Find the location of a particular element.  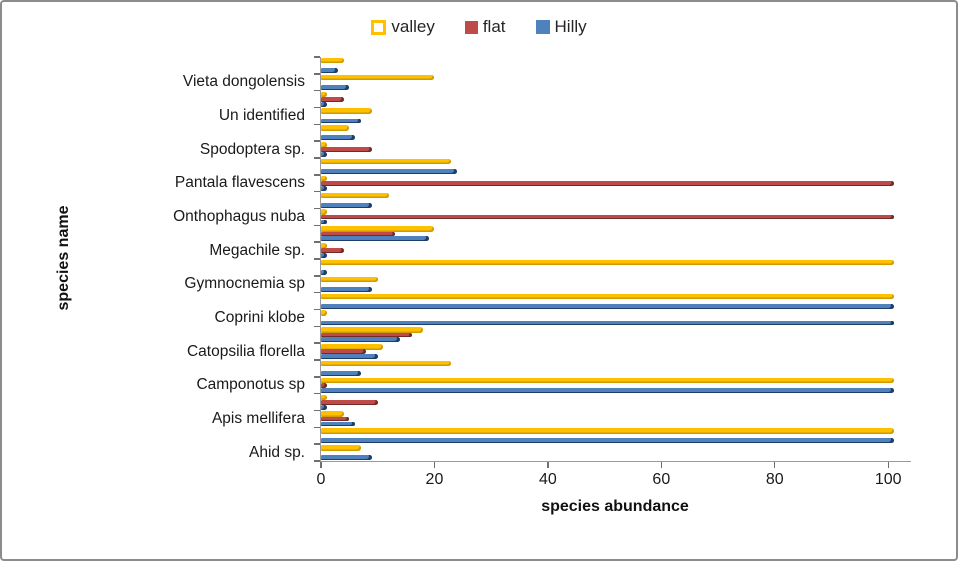

bar-flat-group8 is located at coordinates (607, 183).